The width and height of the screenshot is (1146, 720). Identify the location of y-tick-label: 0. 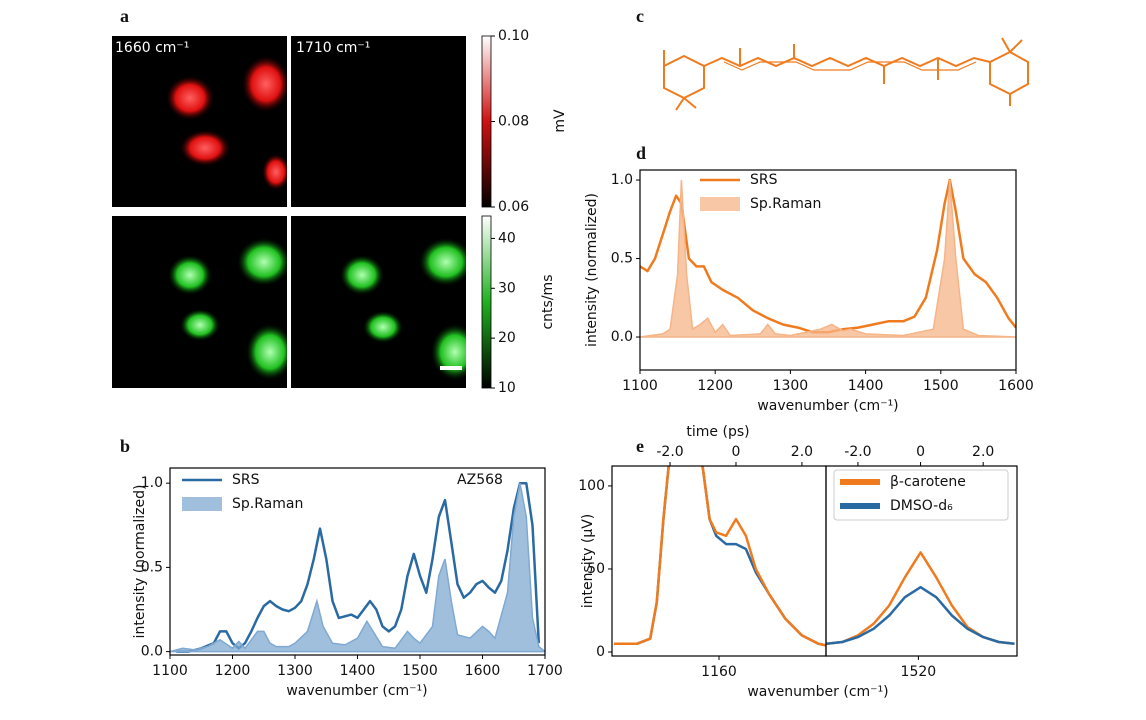
(600, 652).